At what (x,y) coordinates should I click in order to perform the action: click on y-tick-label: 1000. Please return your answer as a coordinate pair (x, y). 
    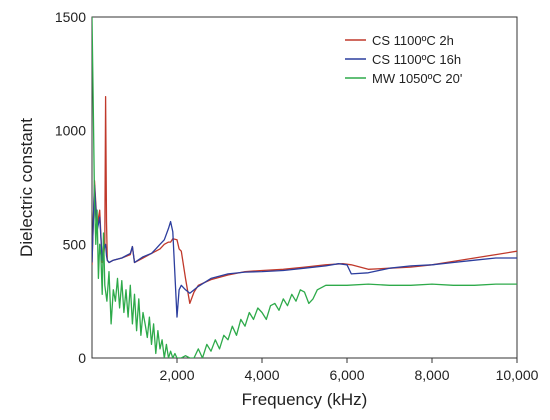
    Looking at the image, I should click on (70, 131).